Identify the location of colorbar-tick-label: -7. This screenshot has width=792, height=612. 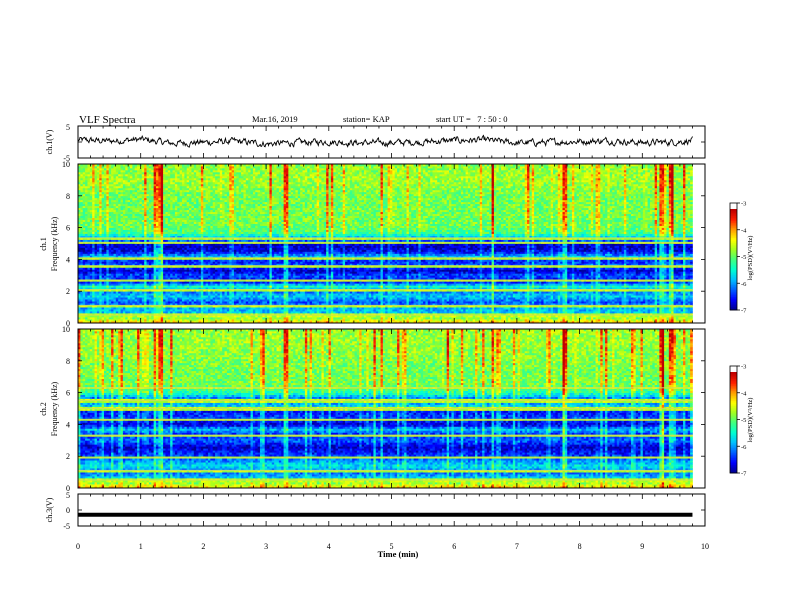
(744, 311).